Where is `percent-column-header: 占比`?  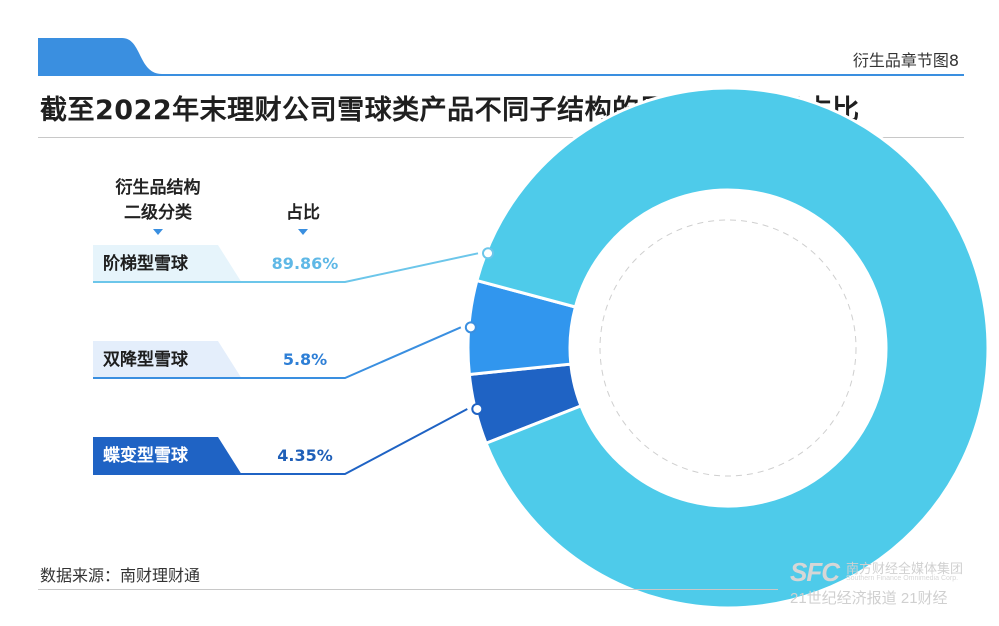 percent-column-header: 占比 is located at coordinates (303, 213).